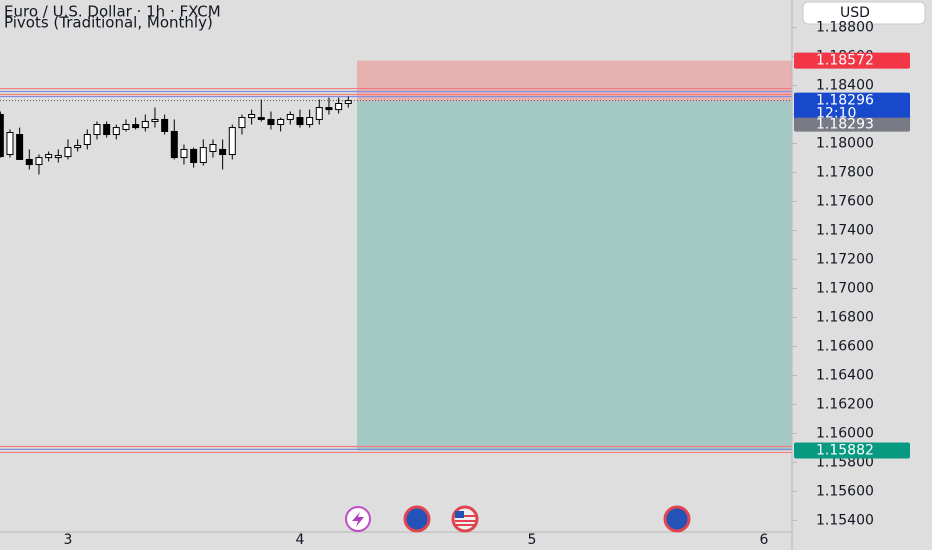 The image size is (932, 550). Describe the element at coordinates (459, 514) in the screenshot. I see `flag-canton` at that location.